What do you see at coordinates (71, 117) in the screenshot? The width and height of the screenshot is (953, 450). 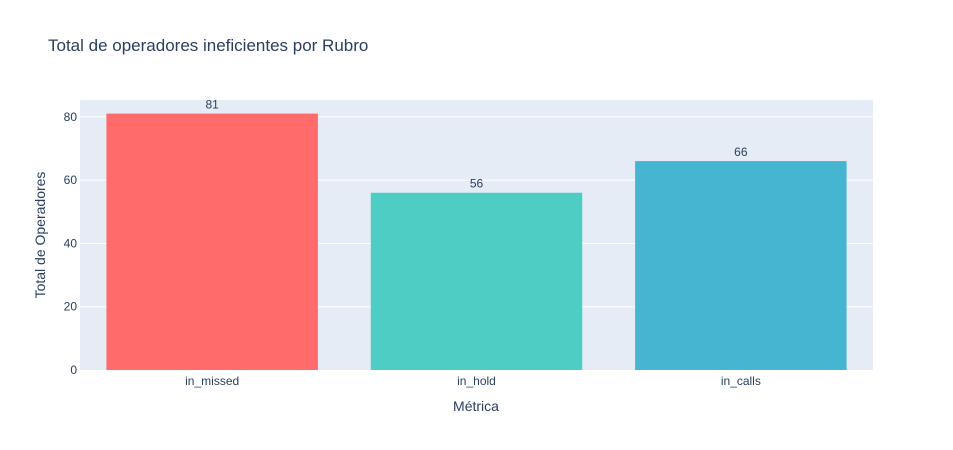 I see `y-tick-label: 80` at bounding box center [71, 117].